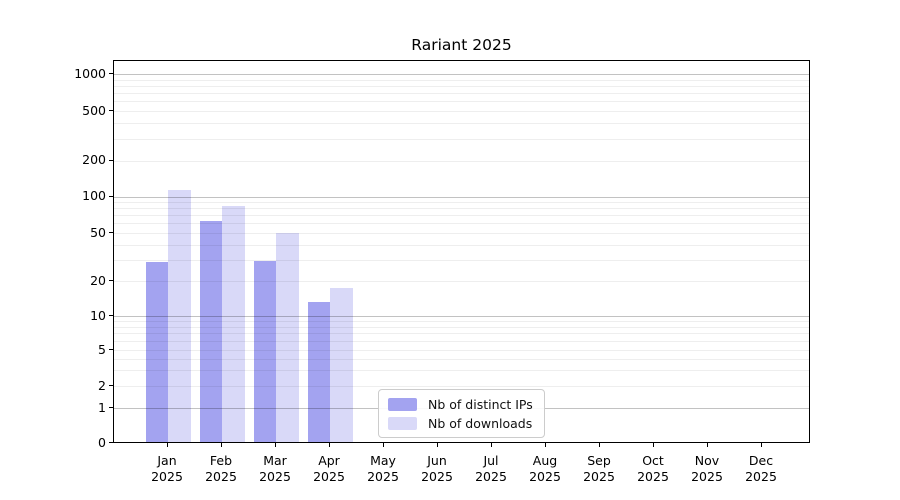 Image resolution: width=900 pixels, height=500 pixels. I want to click on y-tick-label-100: 100, so click(94, 196).